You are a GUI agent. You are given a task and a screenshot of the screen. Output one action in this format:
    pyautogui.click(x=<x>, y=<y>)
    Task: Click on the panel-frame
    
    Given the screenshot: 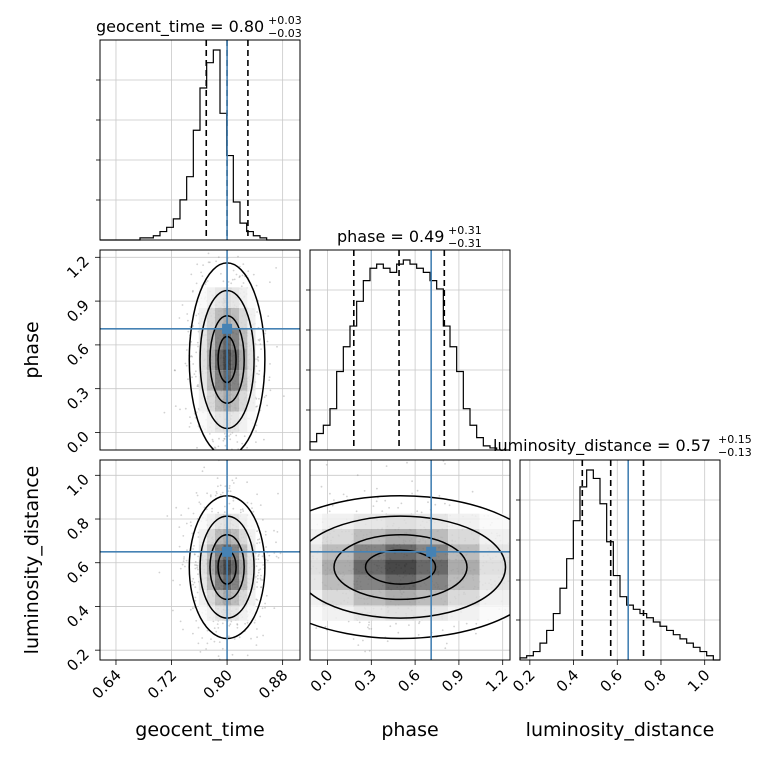 What is the action you would take?
    pyautogui.click(x=620, y=560)
    